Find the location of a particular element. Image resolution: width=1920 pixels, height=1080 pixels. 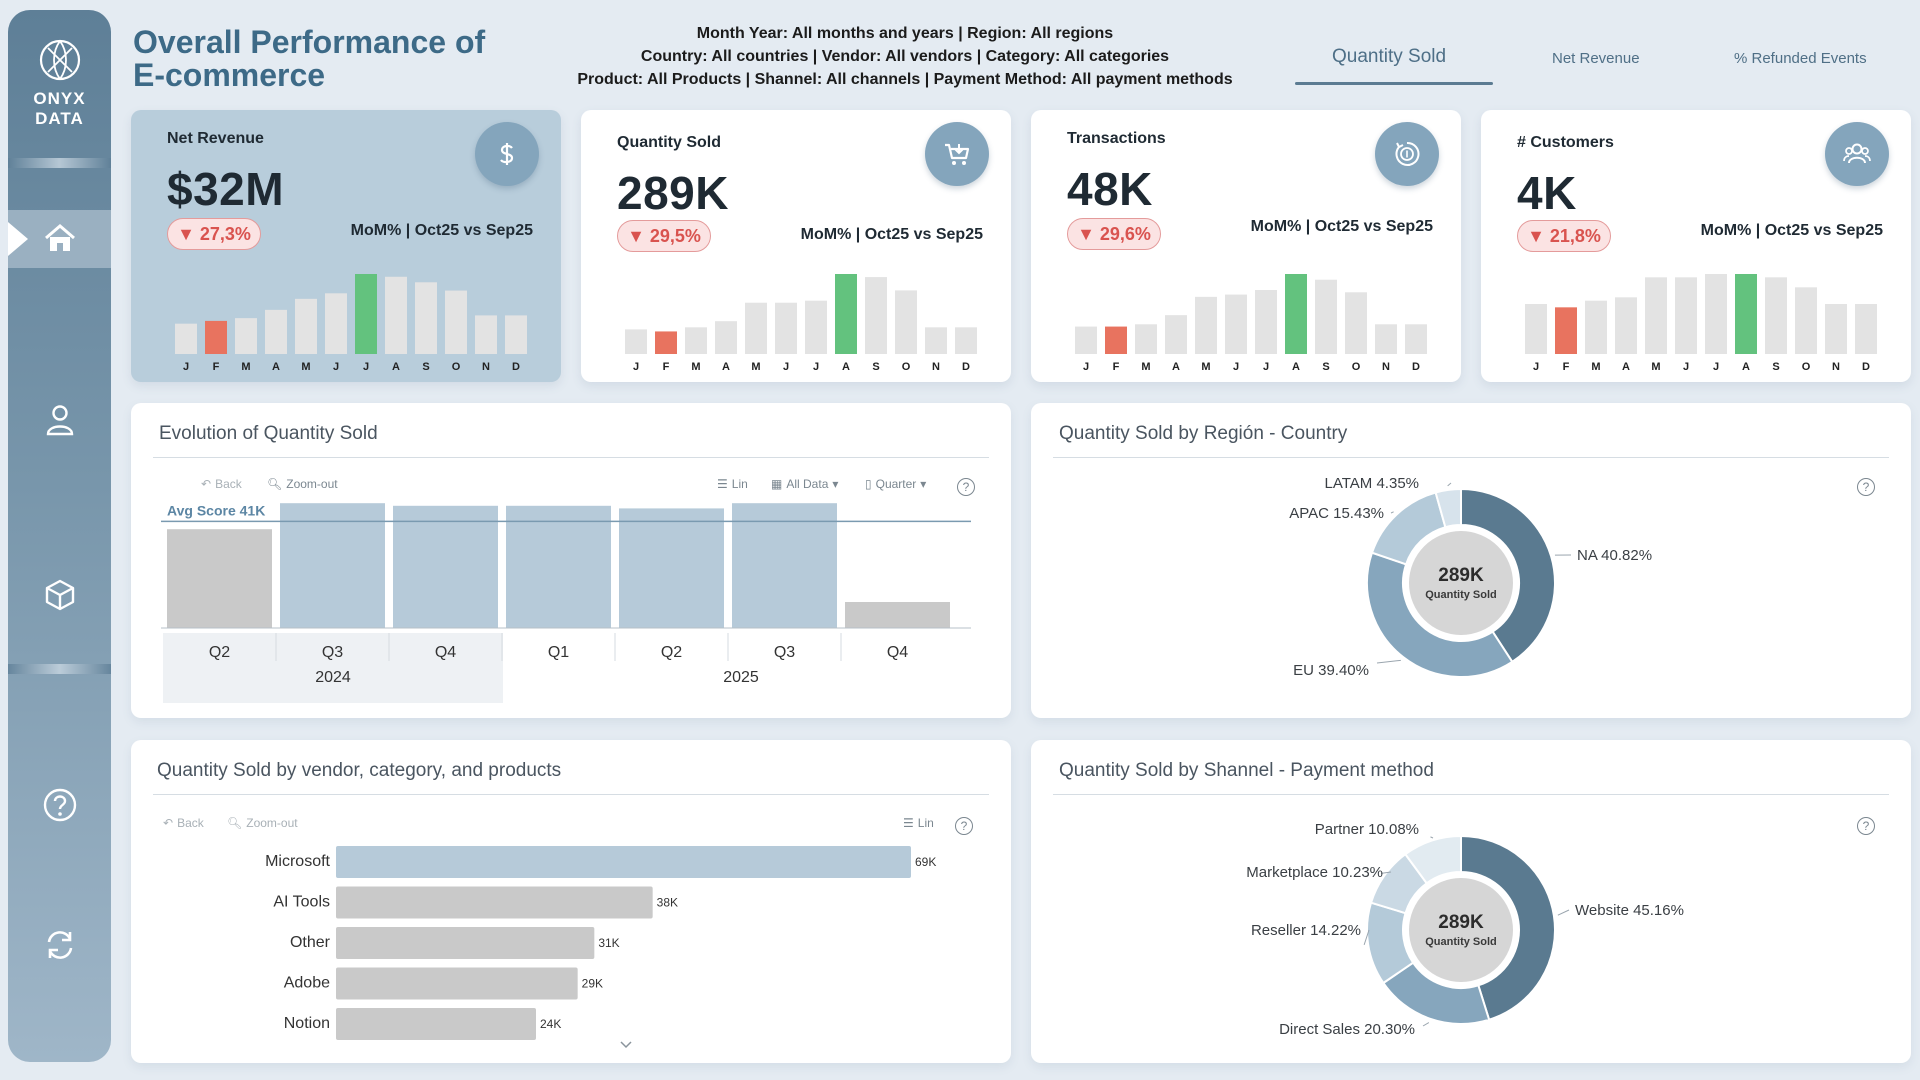

kpi-change-badge: ▼ 21,8% is located at coordinates (1564, 236).